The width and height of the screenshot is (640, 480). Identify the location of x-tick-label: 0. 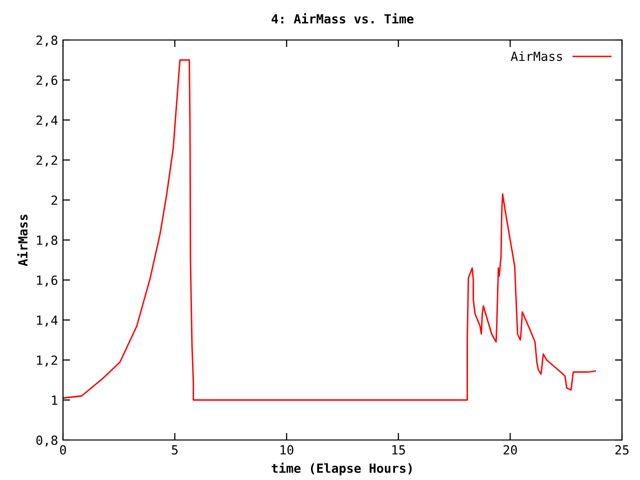
(63, 450).